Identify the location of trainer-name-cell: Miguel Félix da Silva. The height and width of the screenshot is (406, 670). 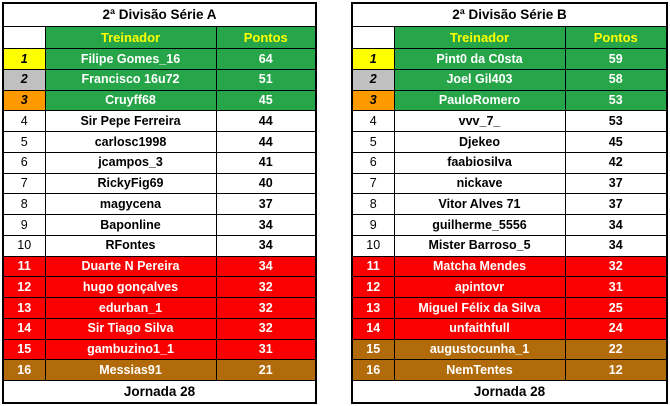
(479, 308).